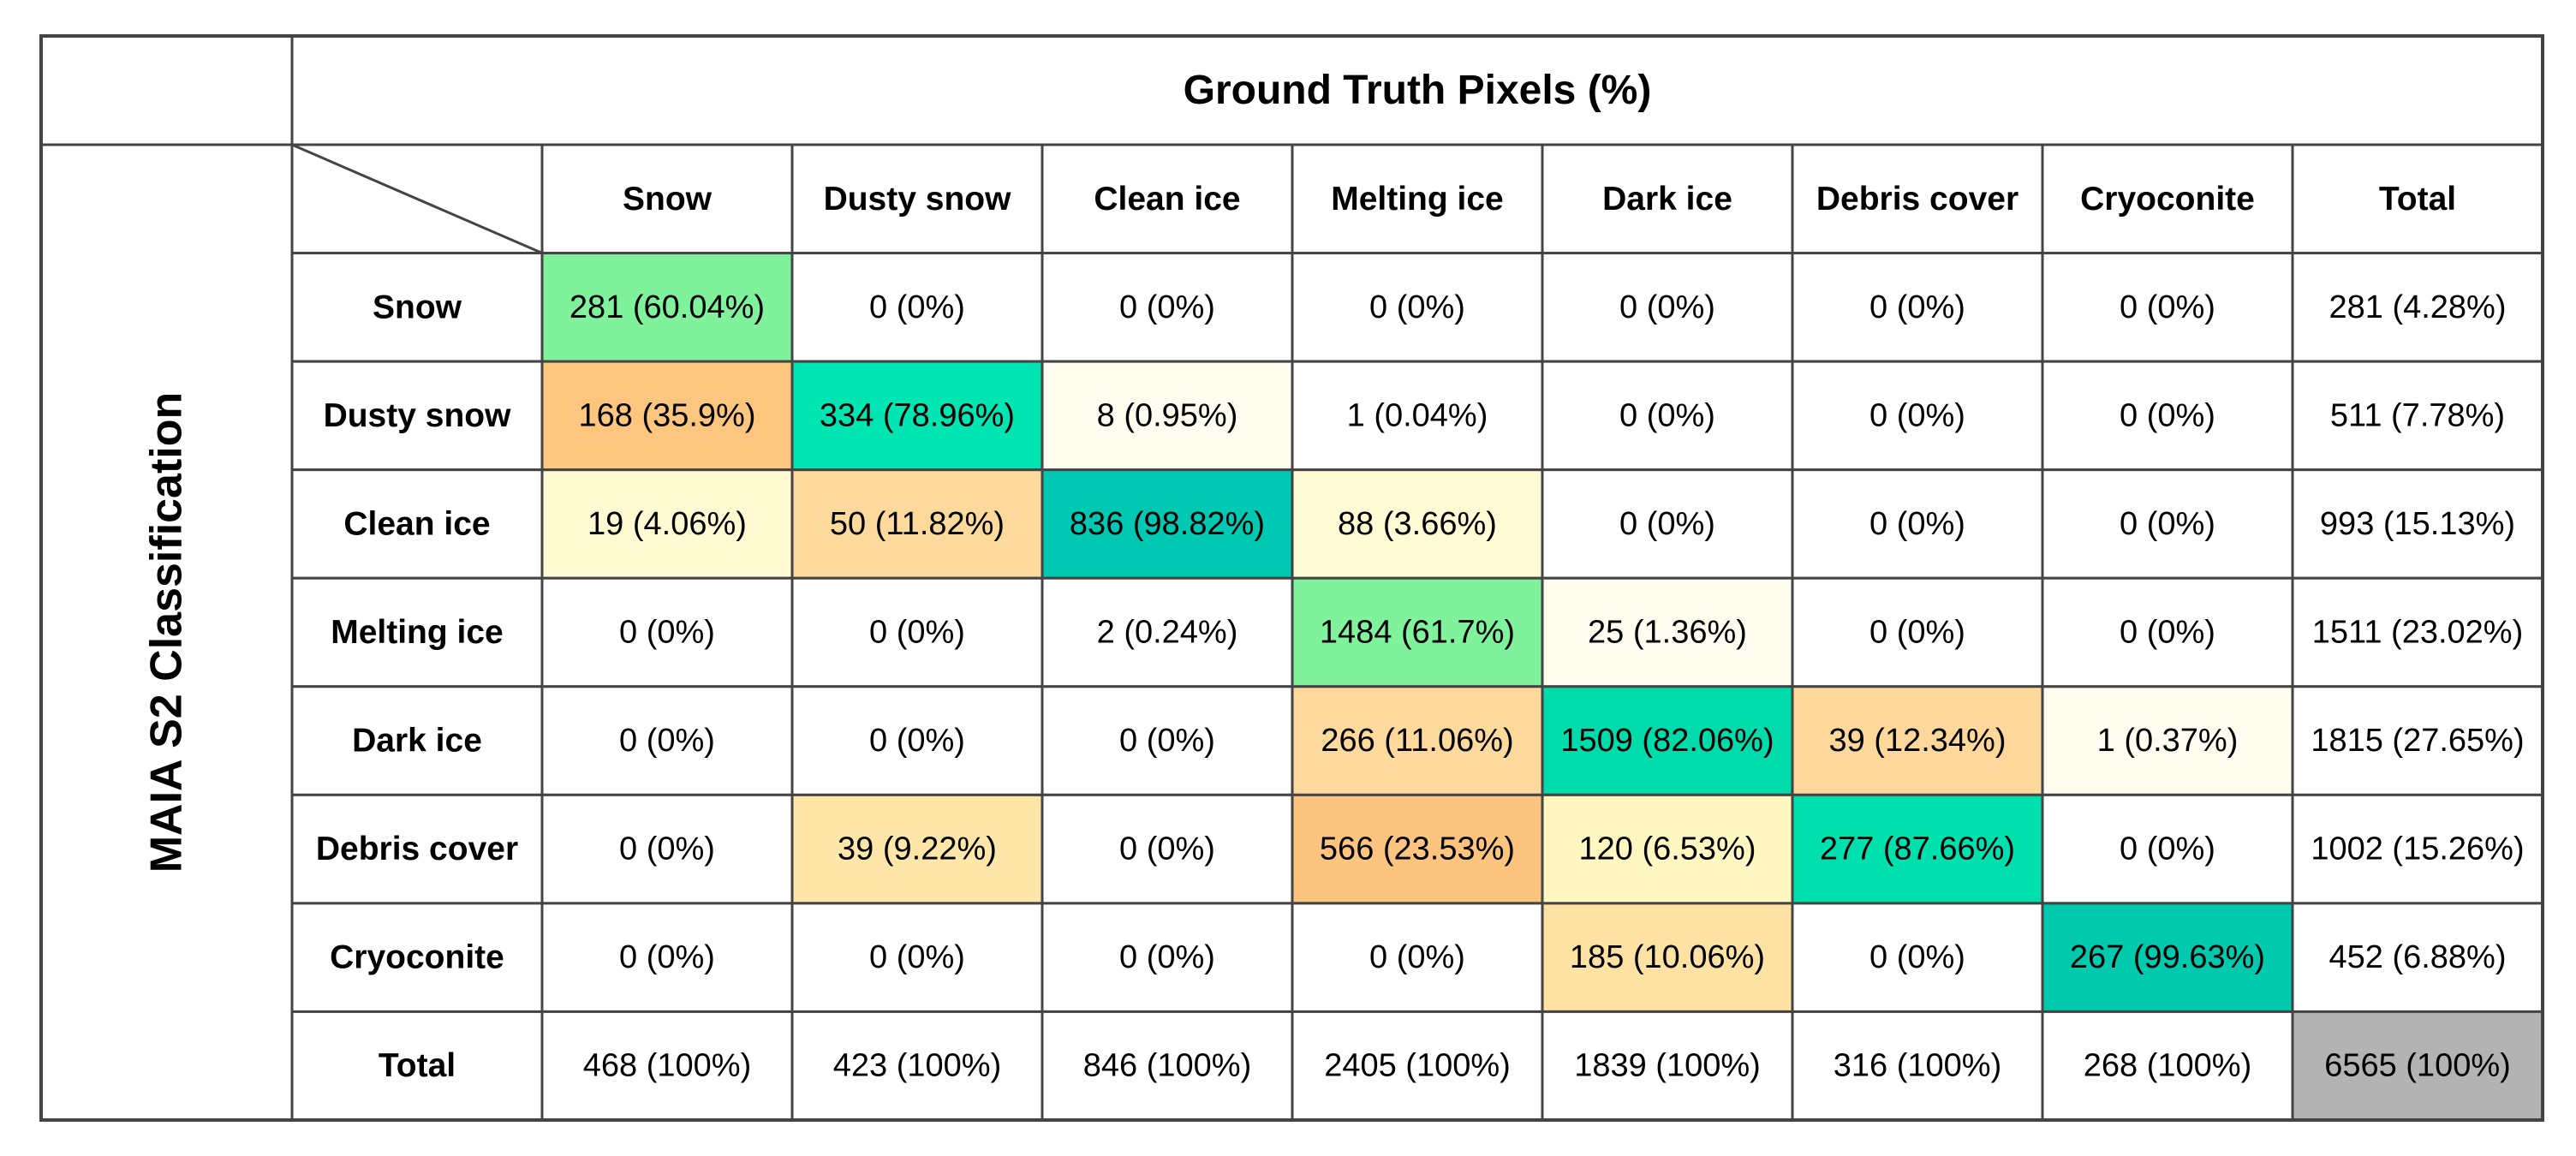  Describe the element at coordinates (667, 307) in the screenshot. I see `cell-value: 281 (60.04%)` at that location.